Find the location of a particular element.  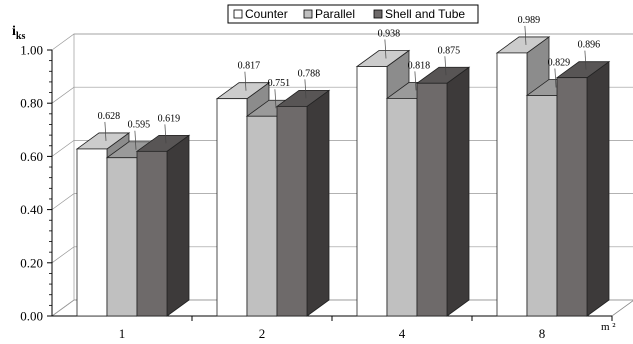

legend-box is located at coordinates (353, 14).